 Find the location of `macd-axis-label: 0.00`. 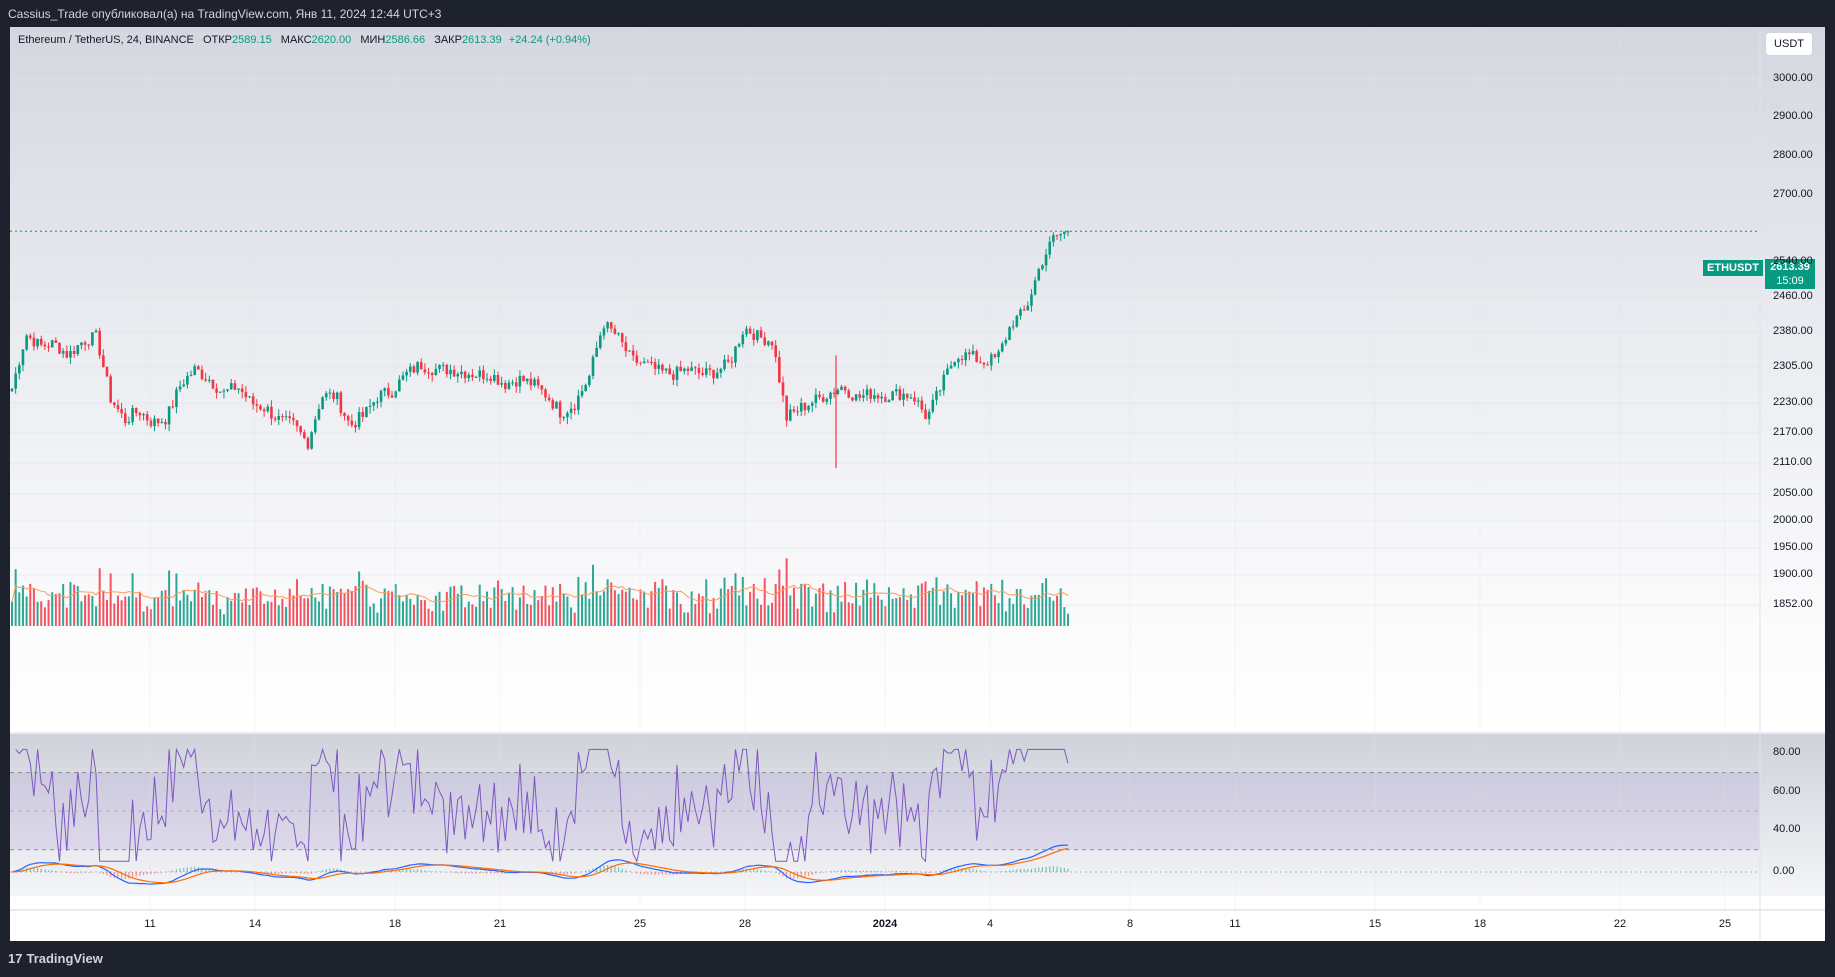

macd-axis-label: 0.00 is located at coordinates (1784, 871).